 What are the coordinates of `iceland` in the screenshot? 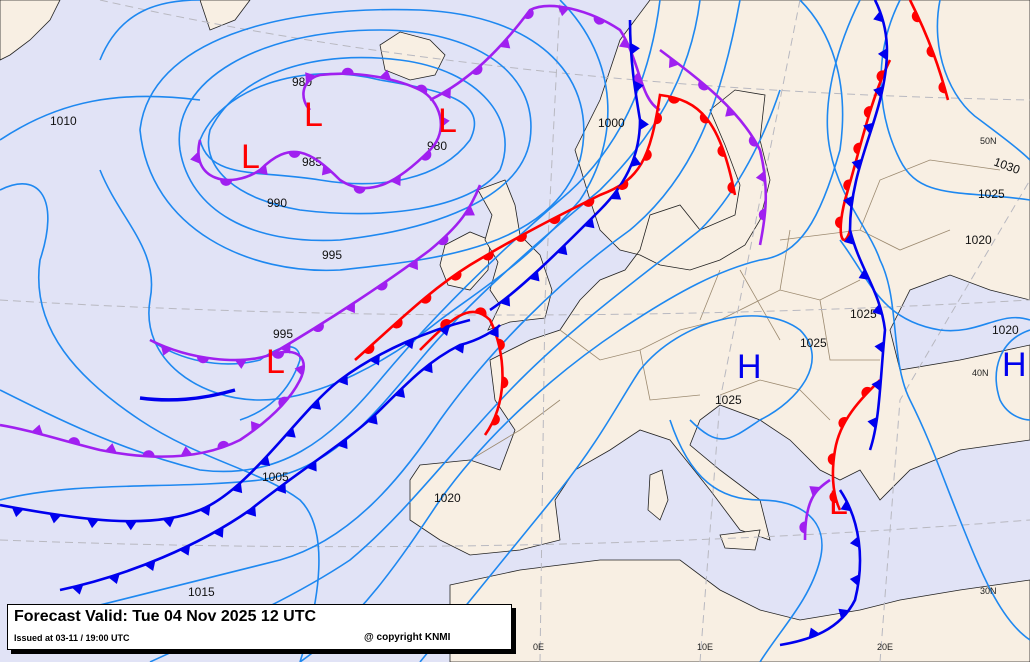 It's located at (412, 56).